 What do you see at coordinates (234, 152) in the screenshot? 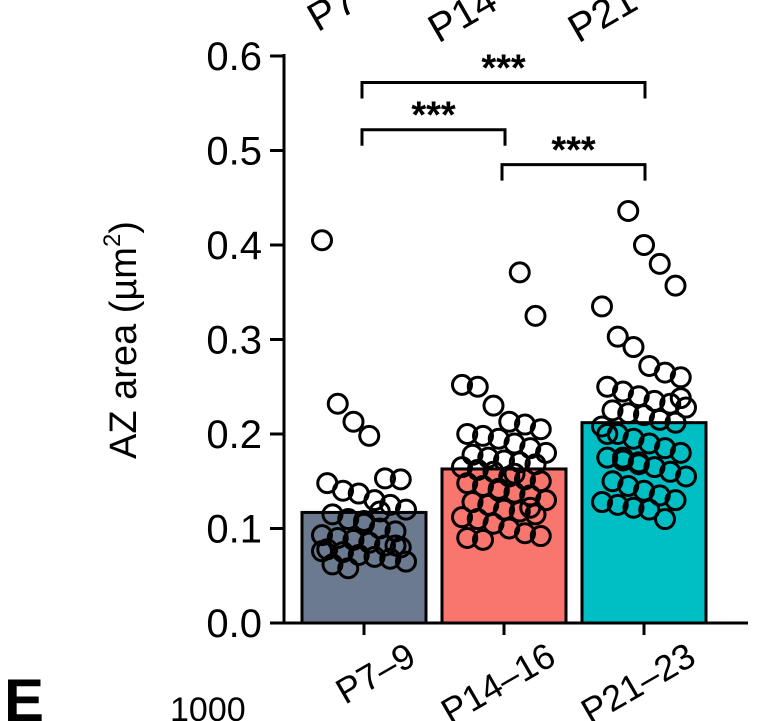
I see `y-tick-label: 0.5` at bounding box center [234, 152].